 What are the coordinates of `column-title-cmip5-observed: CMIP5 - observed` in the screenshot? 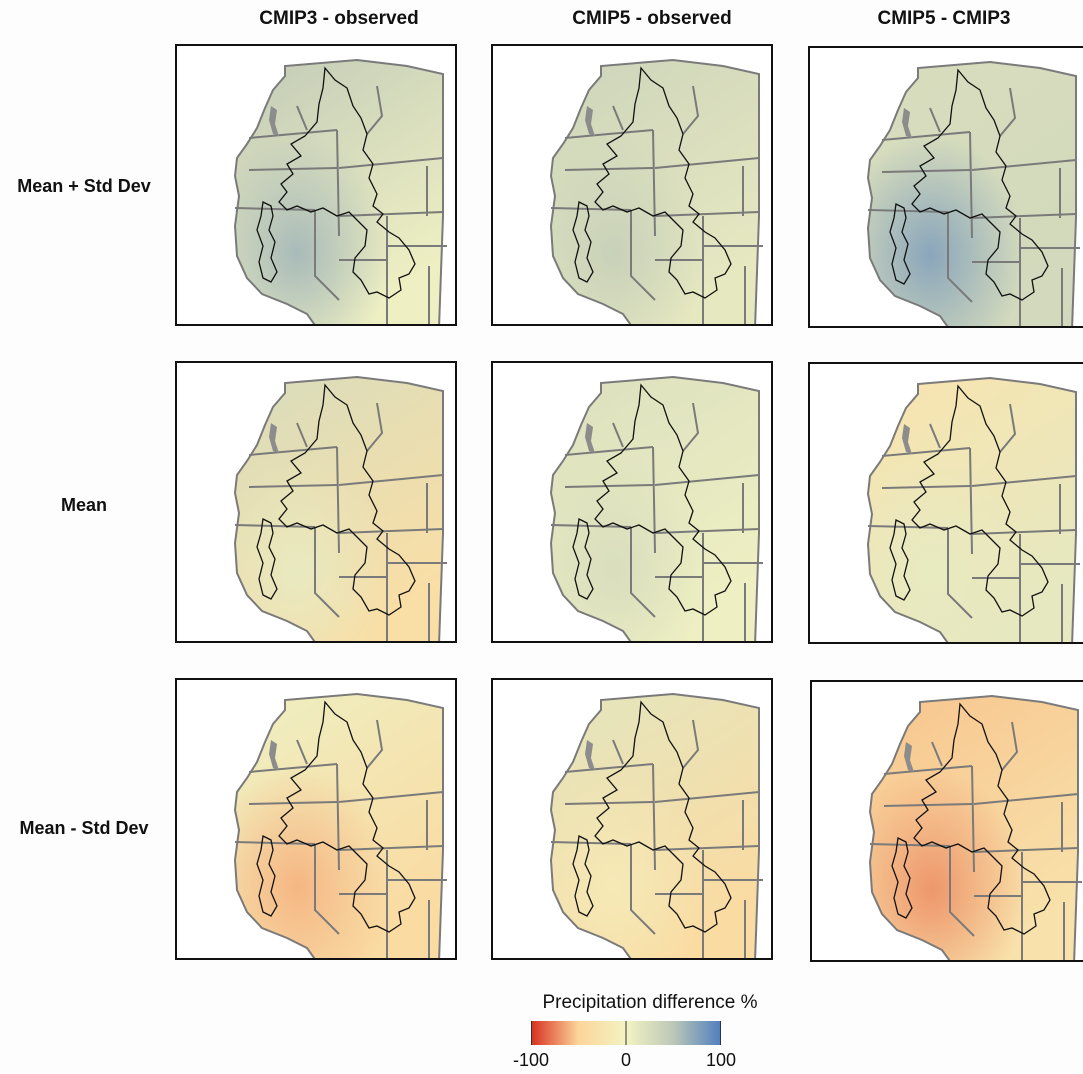 It's located at (652, 18).